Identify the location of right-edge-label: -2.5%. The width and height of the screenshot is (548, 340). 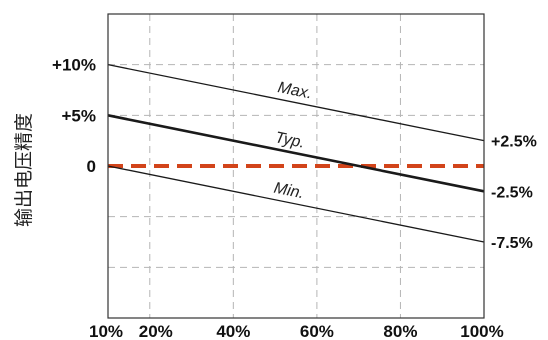
(512, 192).